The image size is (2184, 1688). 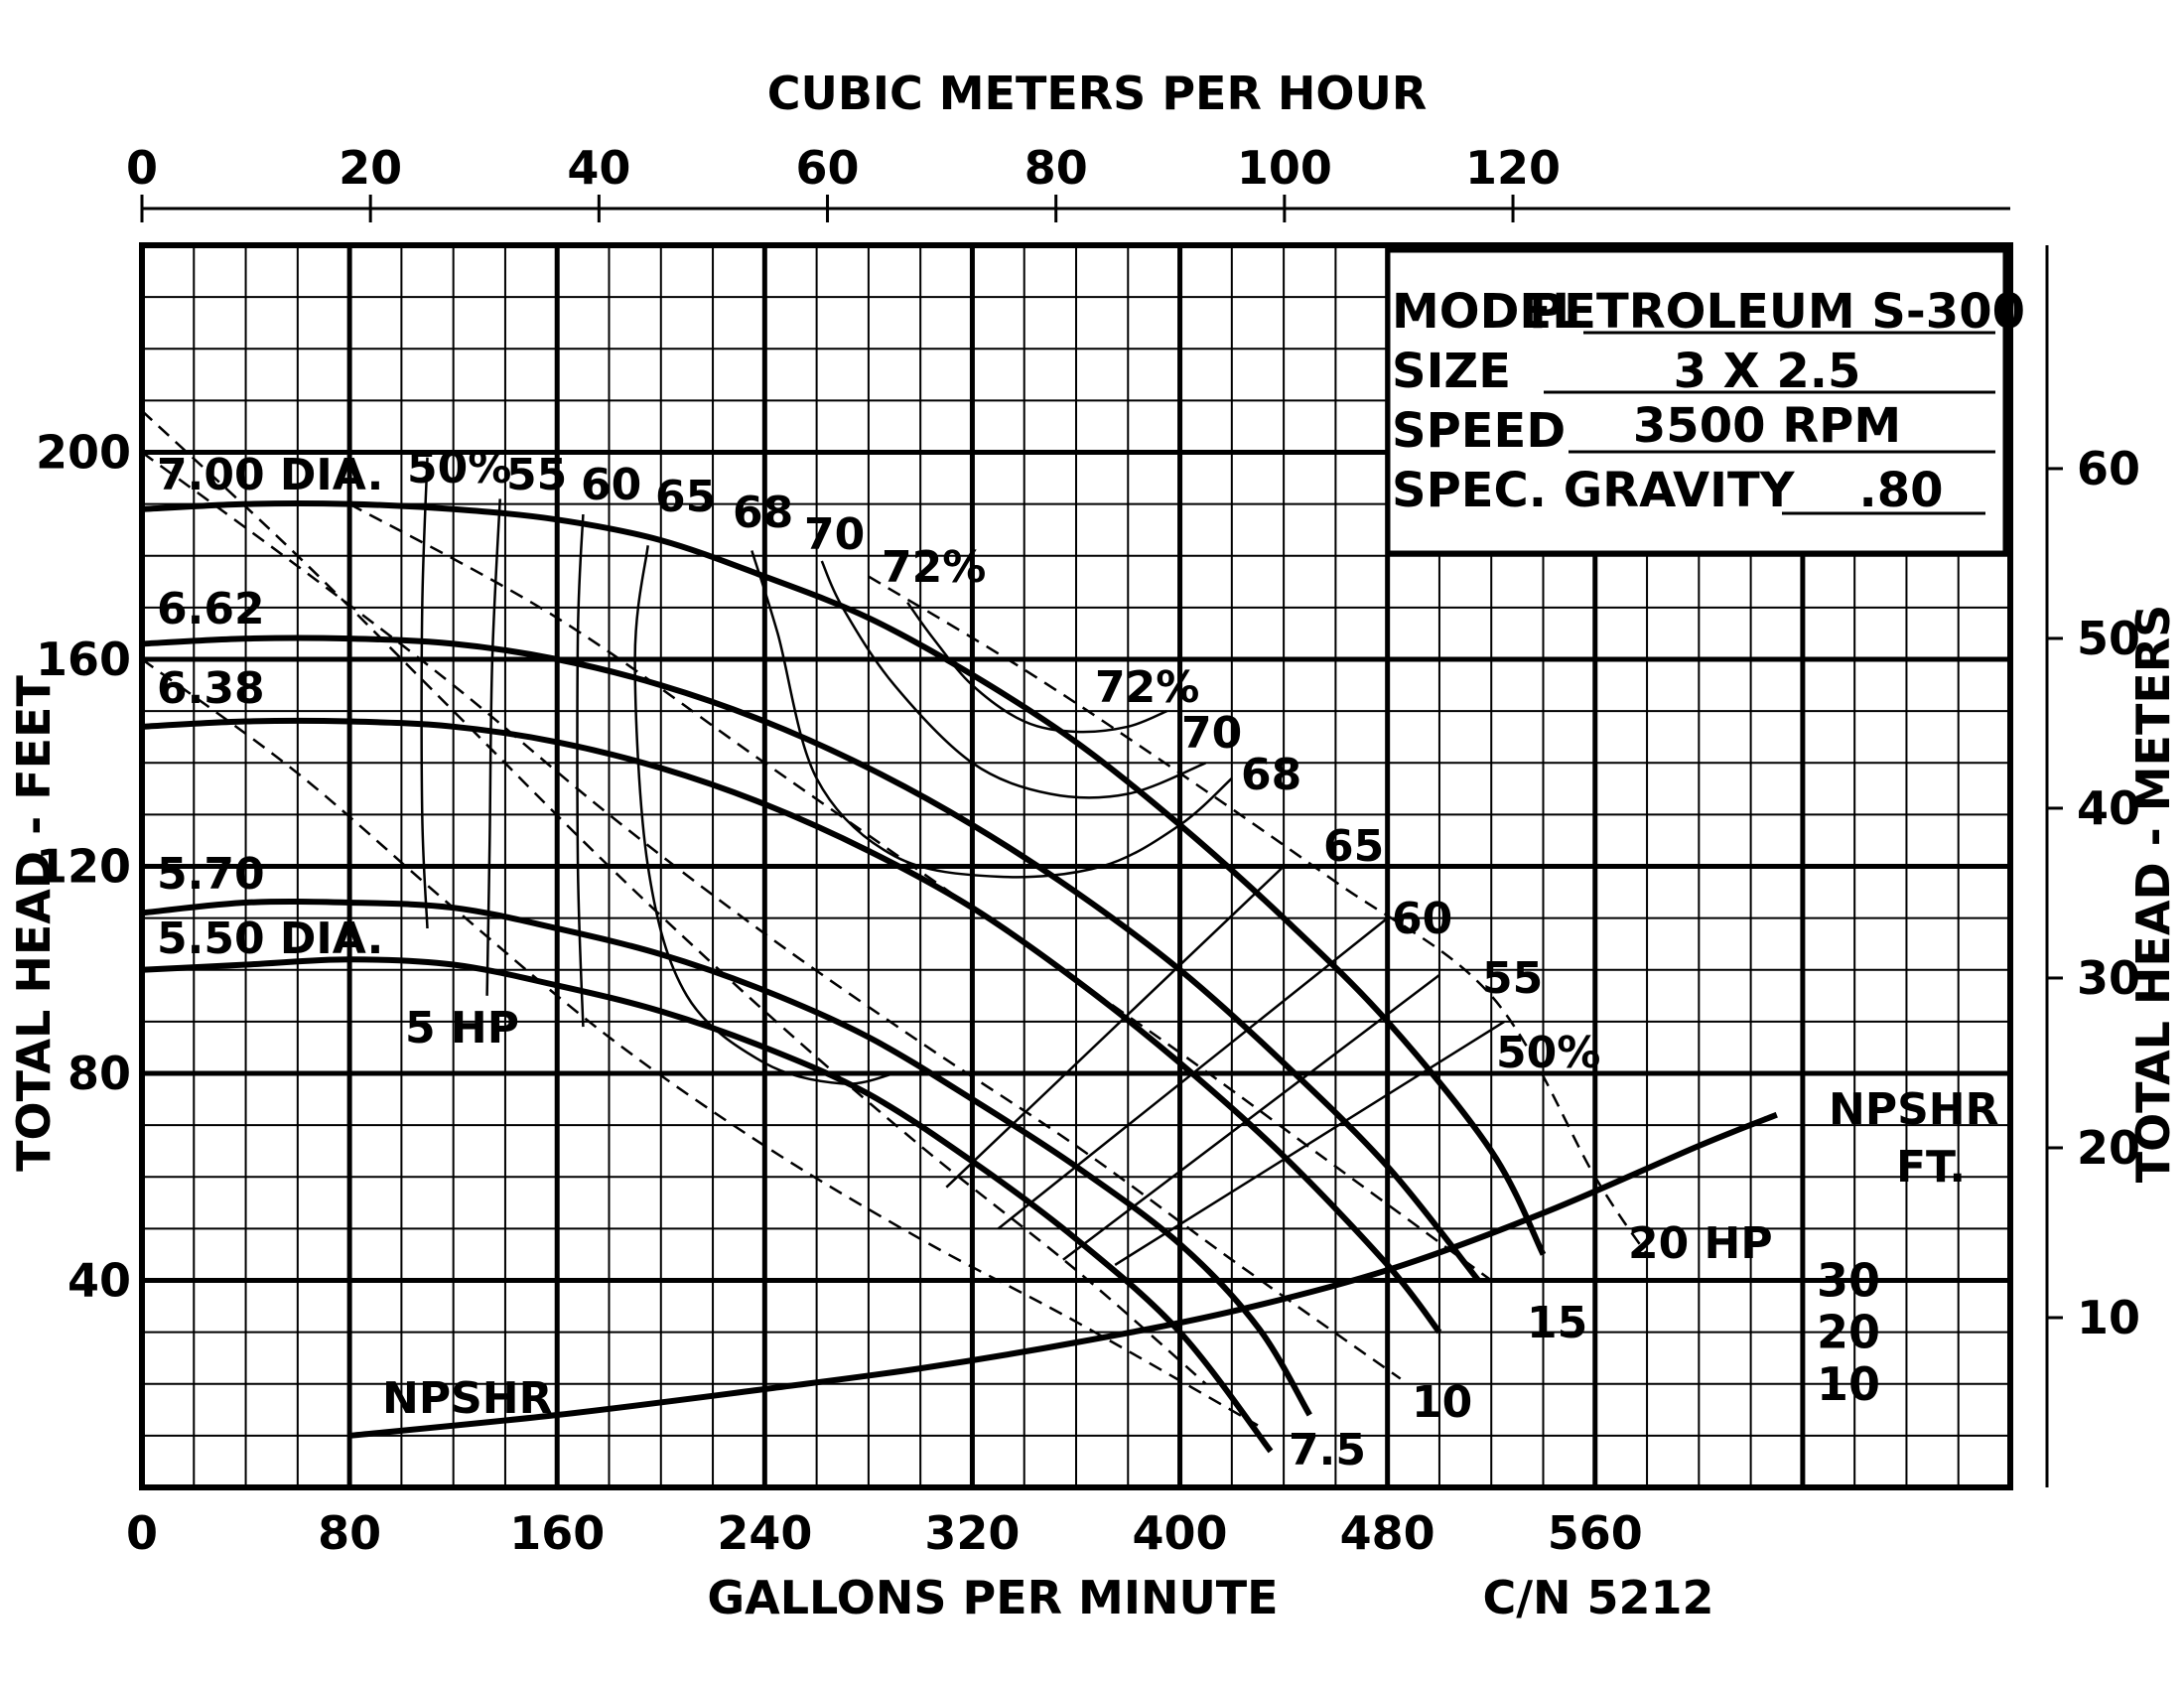 I want to click on eff-label-70-right: 70, so click(x=1211, y=733).